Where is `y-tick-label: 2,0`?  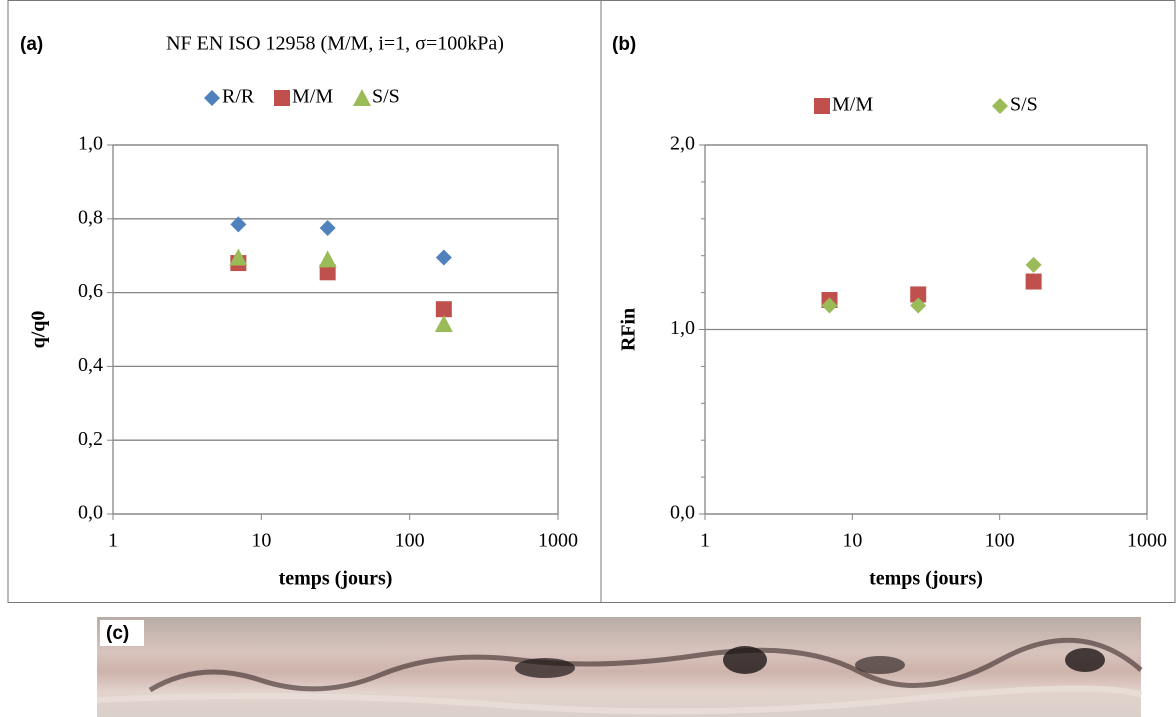 y-tick-label: 2,0 is located at coordinates (682, 144).